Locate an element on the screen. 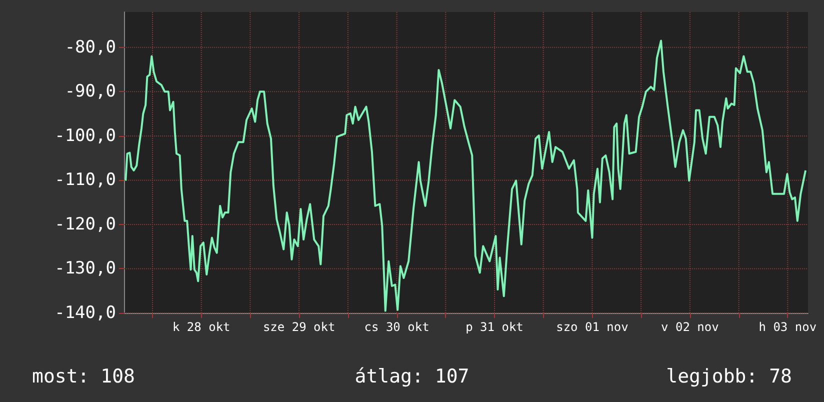  x-tick-label: cs 30 okt is located at coordinates (397, 327).